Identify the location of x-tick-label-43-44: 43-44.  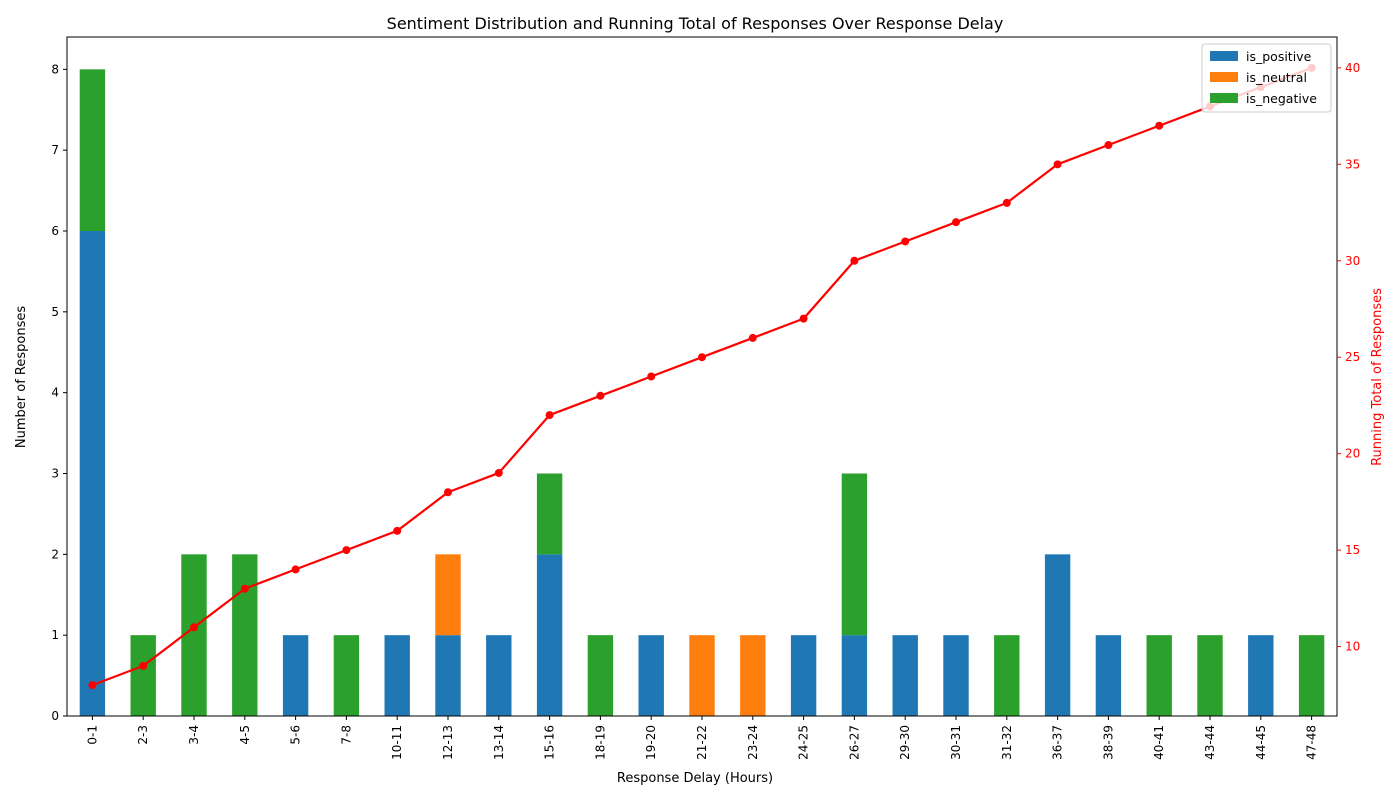
(1210, 742).